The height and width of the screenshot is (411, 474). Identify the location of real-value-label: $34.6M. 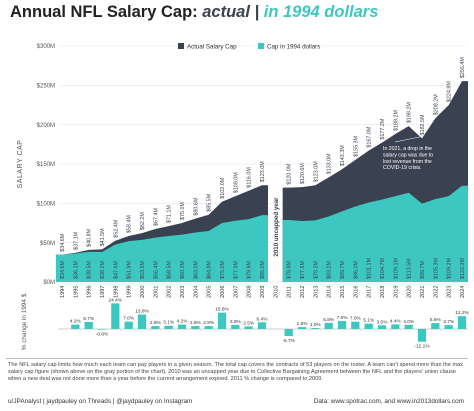
(63, 270).